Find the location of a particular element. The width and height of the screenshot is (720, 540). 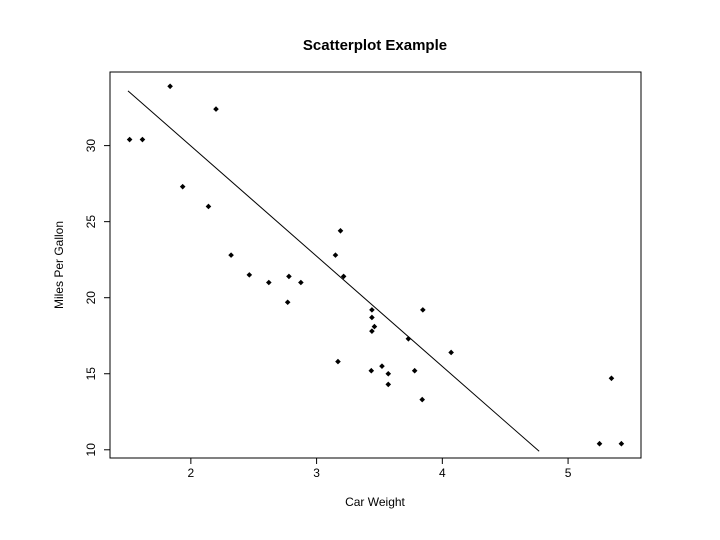

x-tick-label: 4 is located at coordinates (442, 473).